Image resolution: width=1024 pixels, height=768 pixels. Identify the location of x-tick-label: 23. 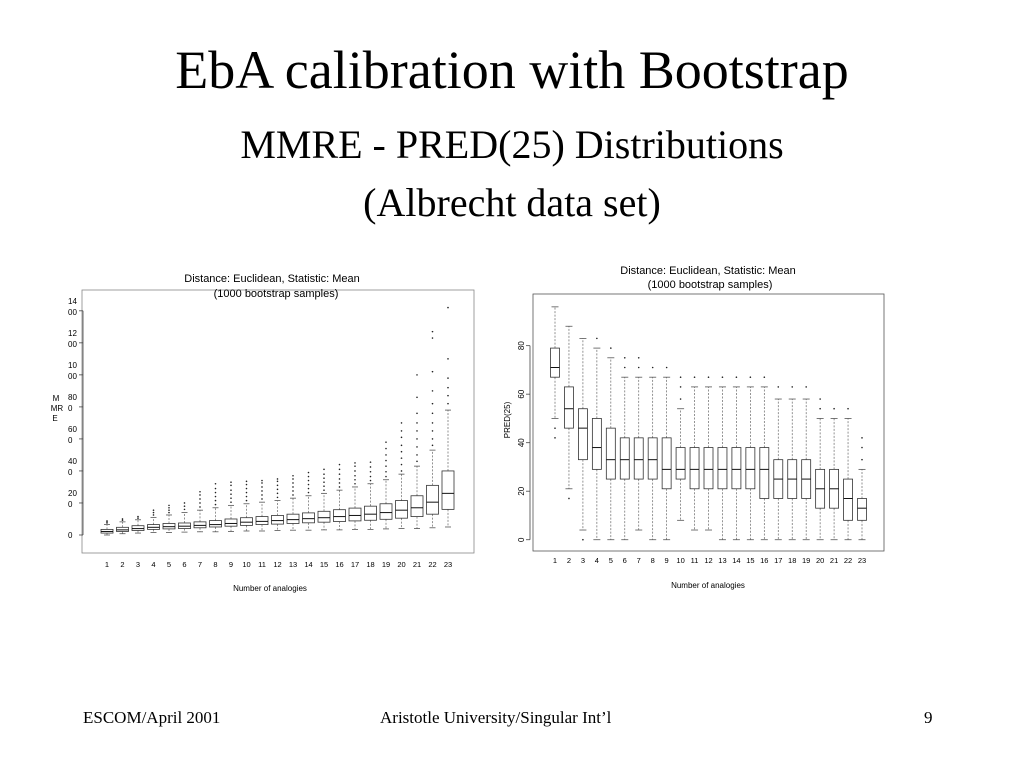
(448, 564).